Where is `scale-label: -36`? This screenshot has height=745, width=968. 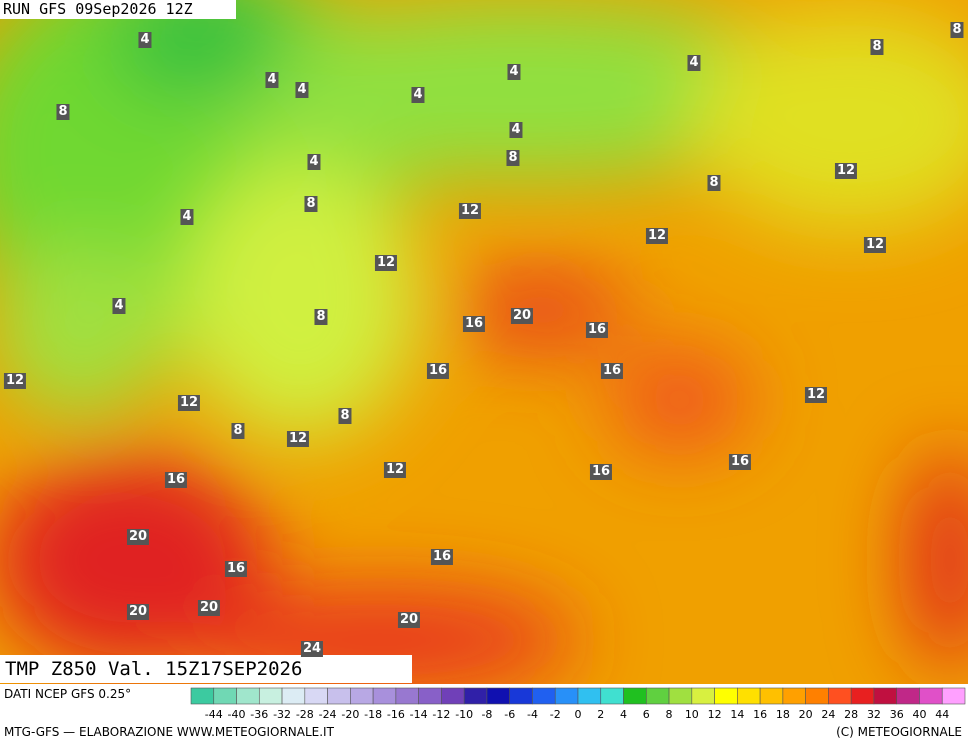
scale-label: -36 is located at coordinates (259, 714).